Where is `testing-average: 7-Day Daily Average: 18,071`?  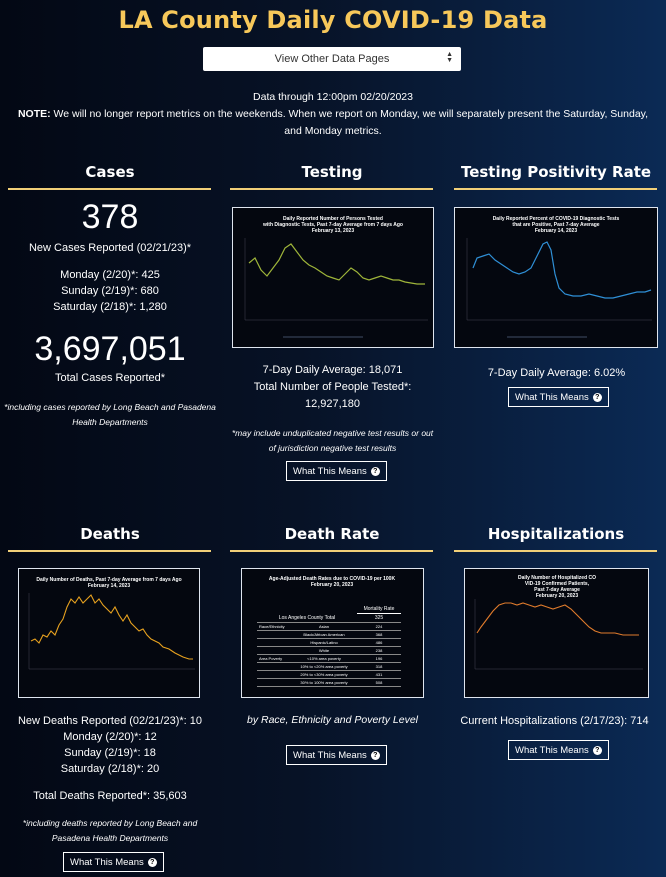 testing-average: 7-Day Daily Average: 18,071 is located at coordinates (332, 370).